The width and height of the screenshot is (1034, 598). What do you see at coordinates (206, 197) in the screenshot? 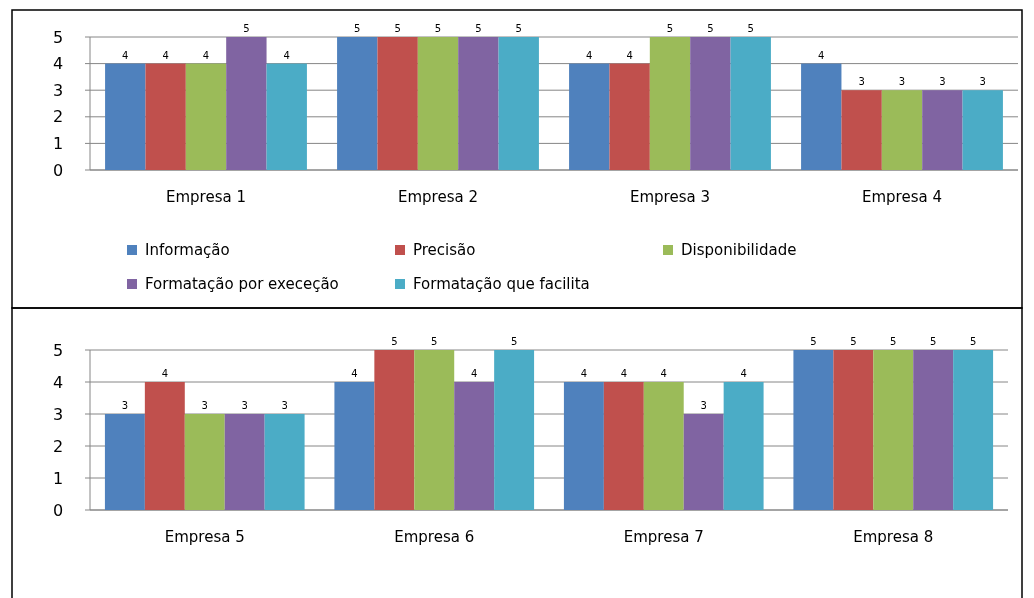
I see `x-tick-label: Empresa 1` at bounding box center [206, 197].